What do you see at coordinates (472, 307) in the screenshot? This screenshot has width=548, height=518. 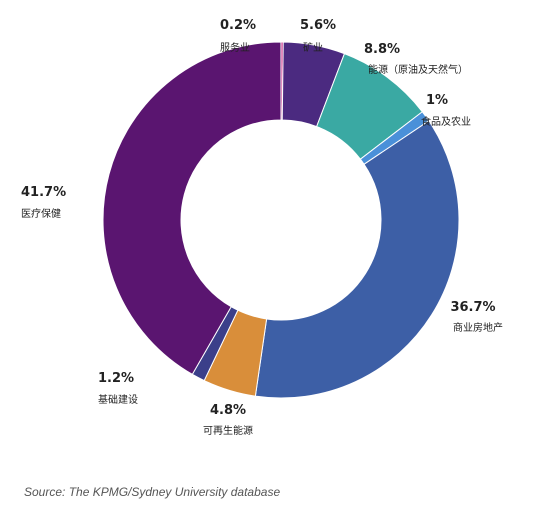 I see `label-commercial-real-estate-value: 36.7%` at bounding box center [472, 307].